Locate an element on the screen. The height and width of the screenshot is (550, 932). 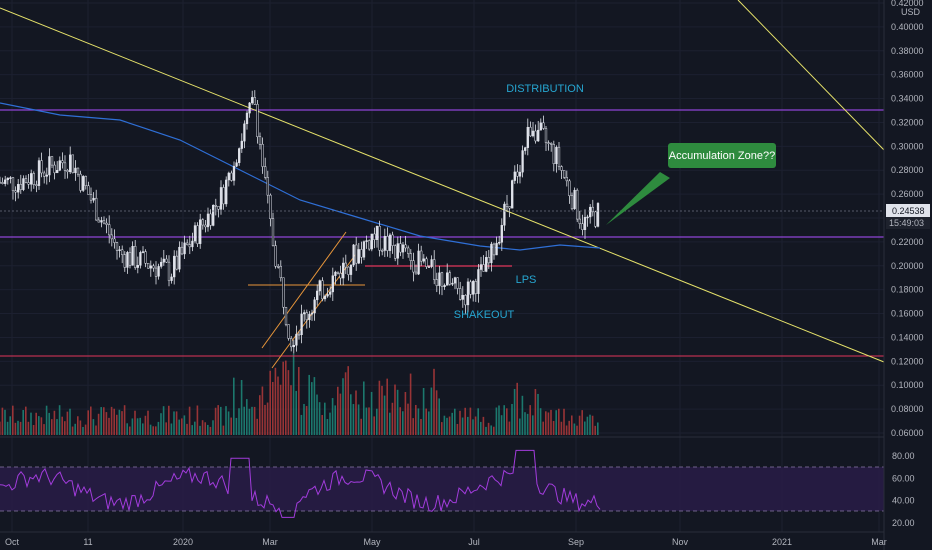
rsi-band is located at coordinates (442, 489).